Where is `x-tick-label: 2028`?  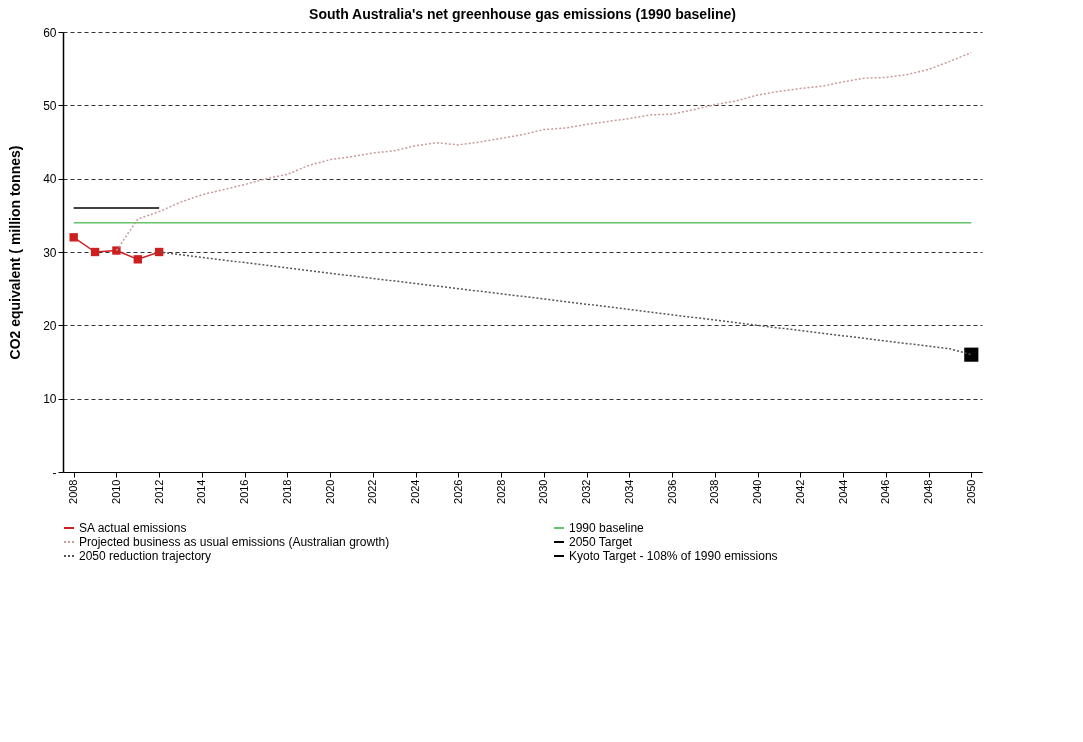 x-tick-label: 2028 is located at coordinates (500, 491).